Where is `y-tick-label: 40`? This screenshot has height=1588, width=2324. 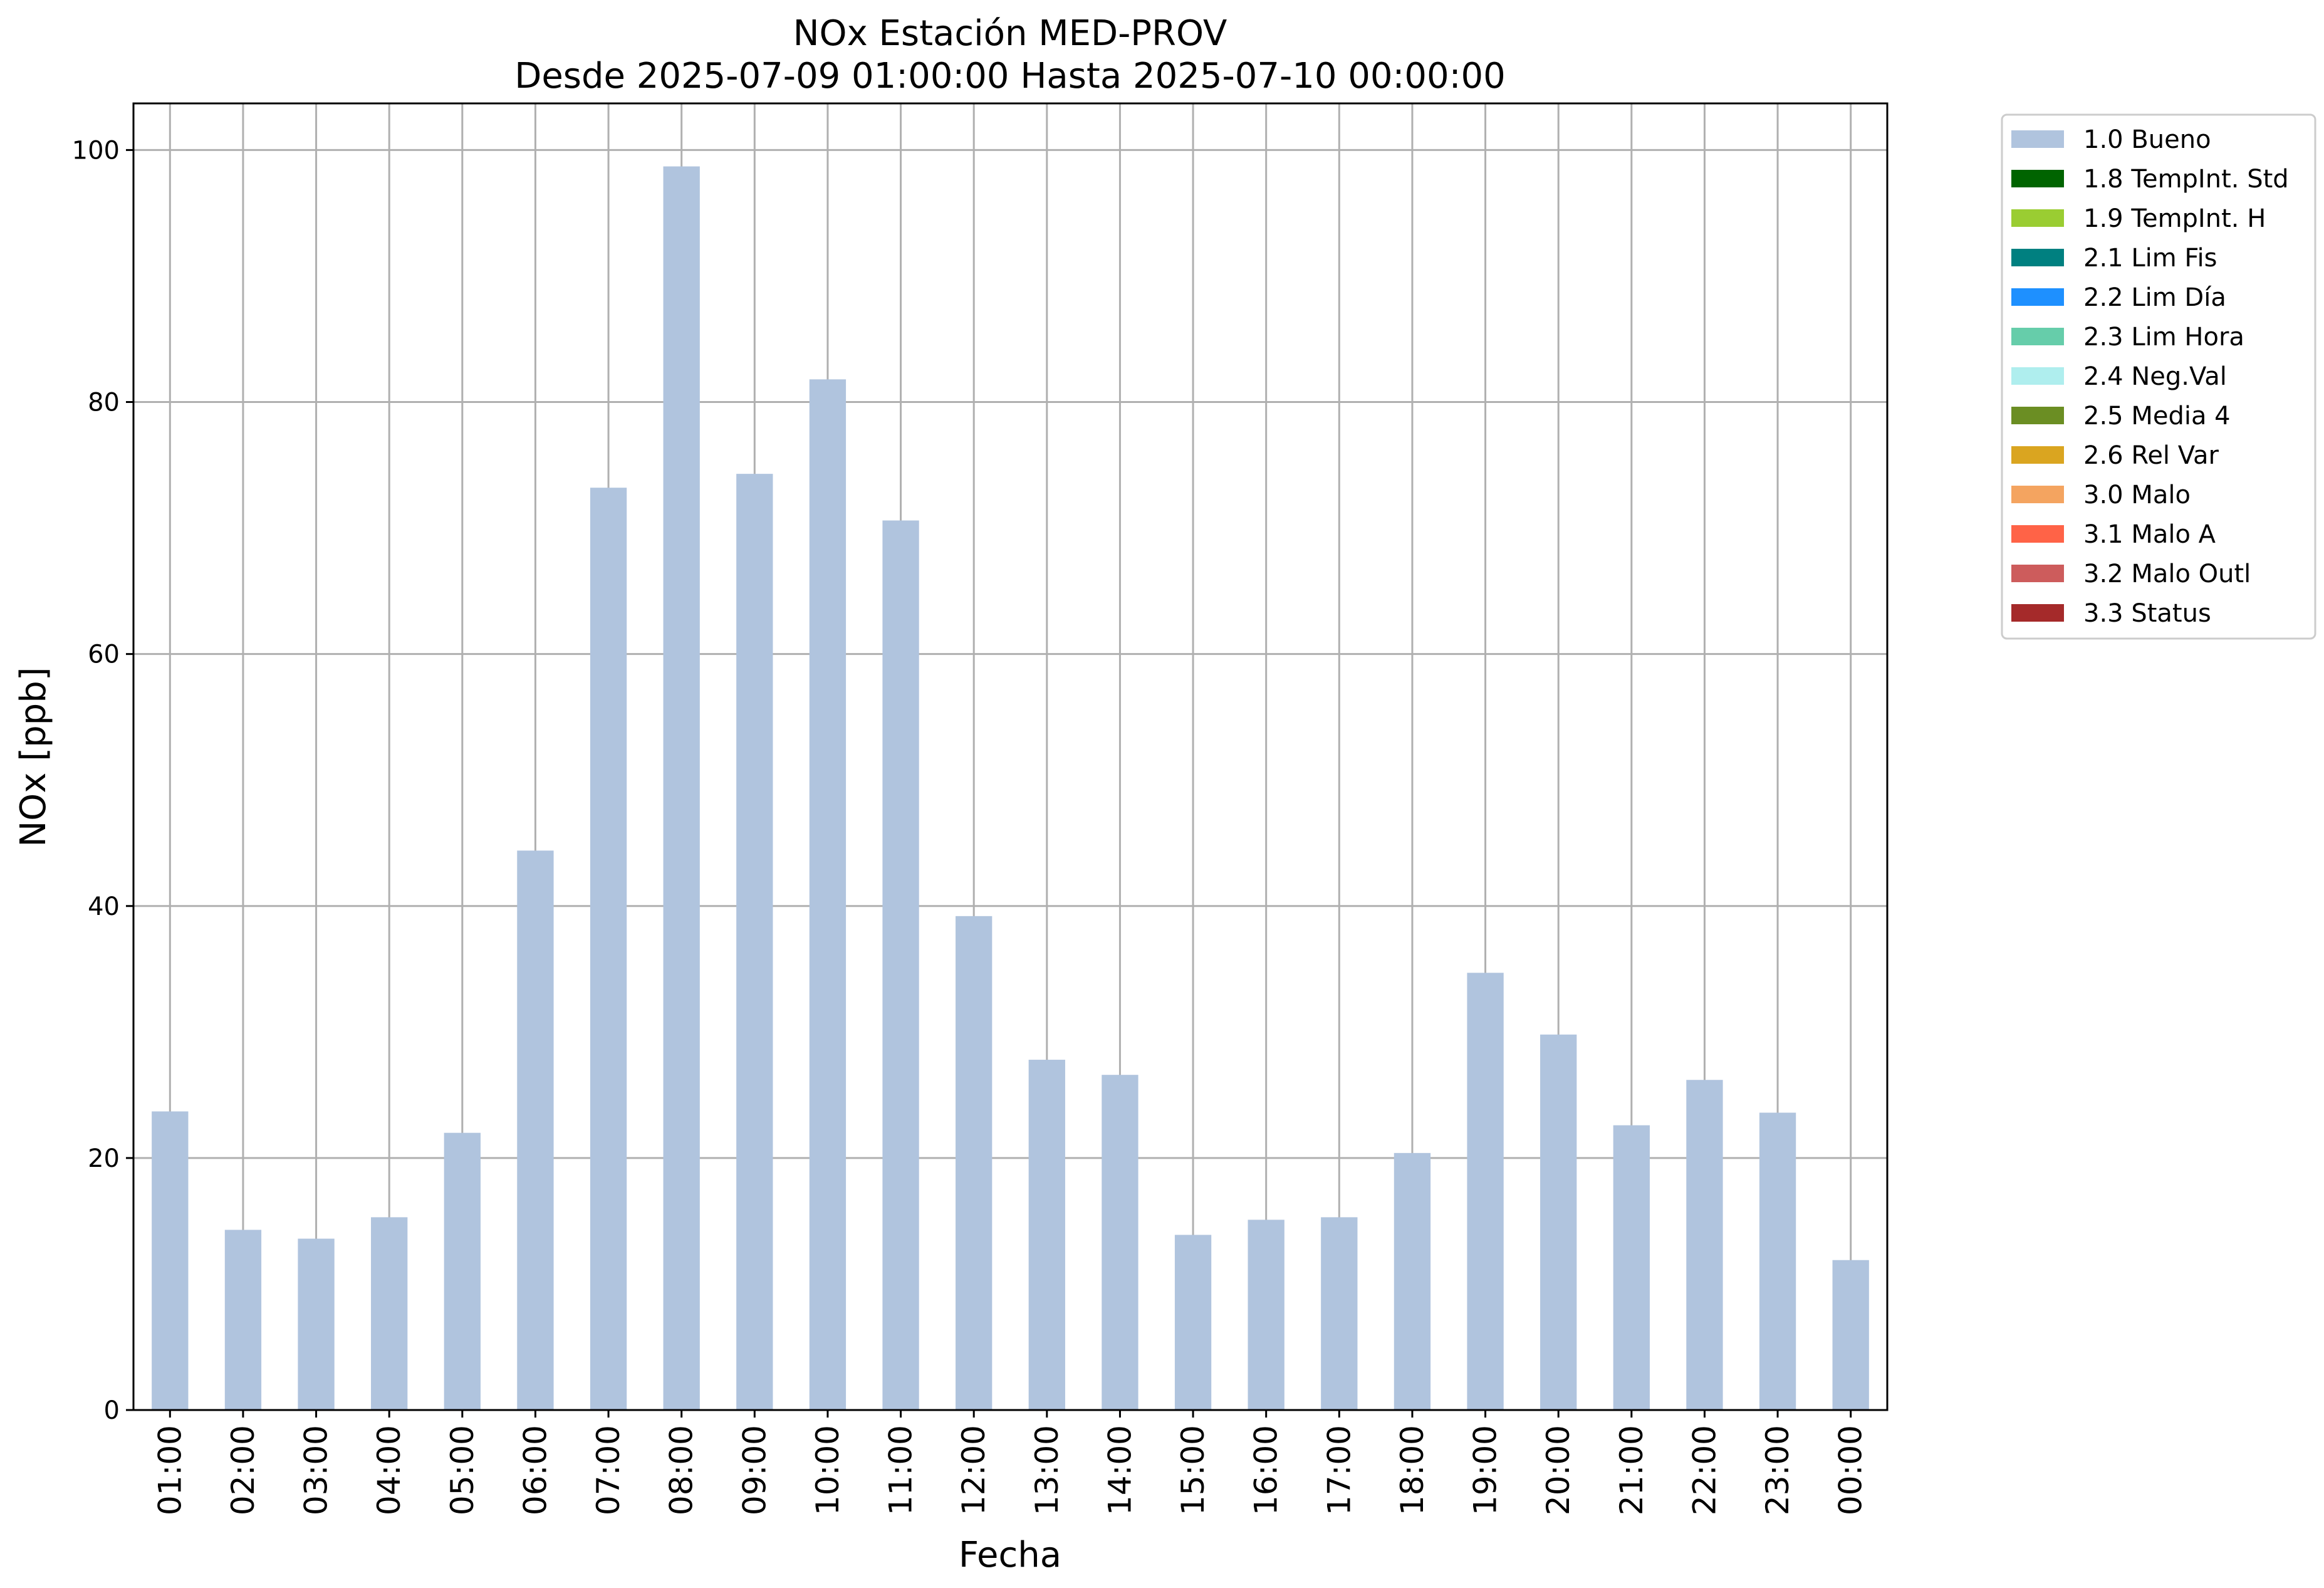 y-tick-label: 40 is located at coordinates (104, 907).